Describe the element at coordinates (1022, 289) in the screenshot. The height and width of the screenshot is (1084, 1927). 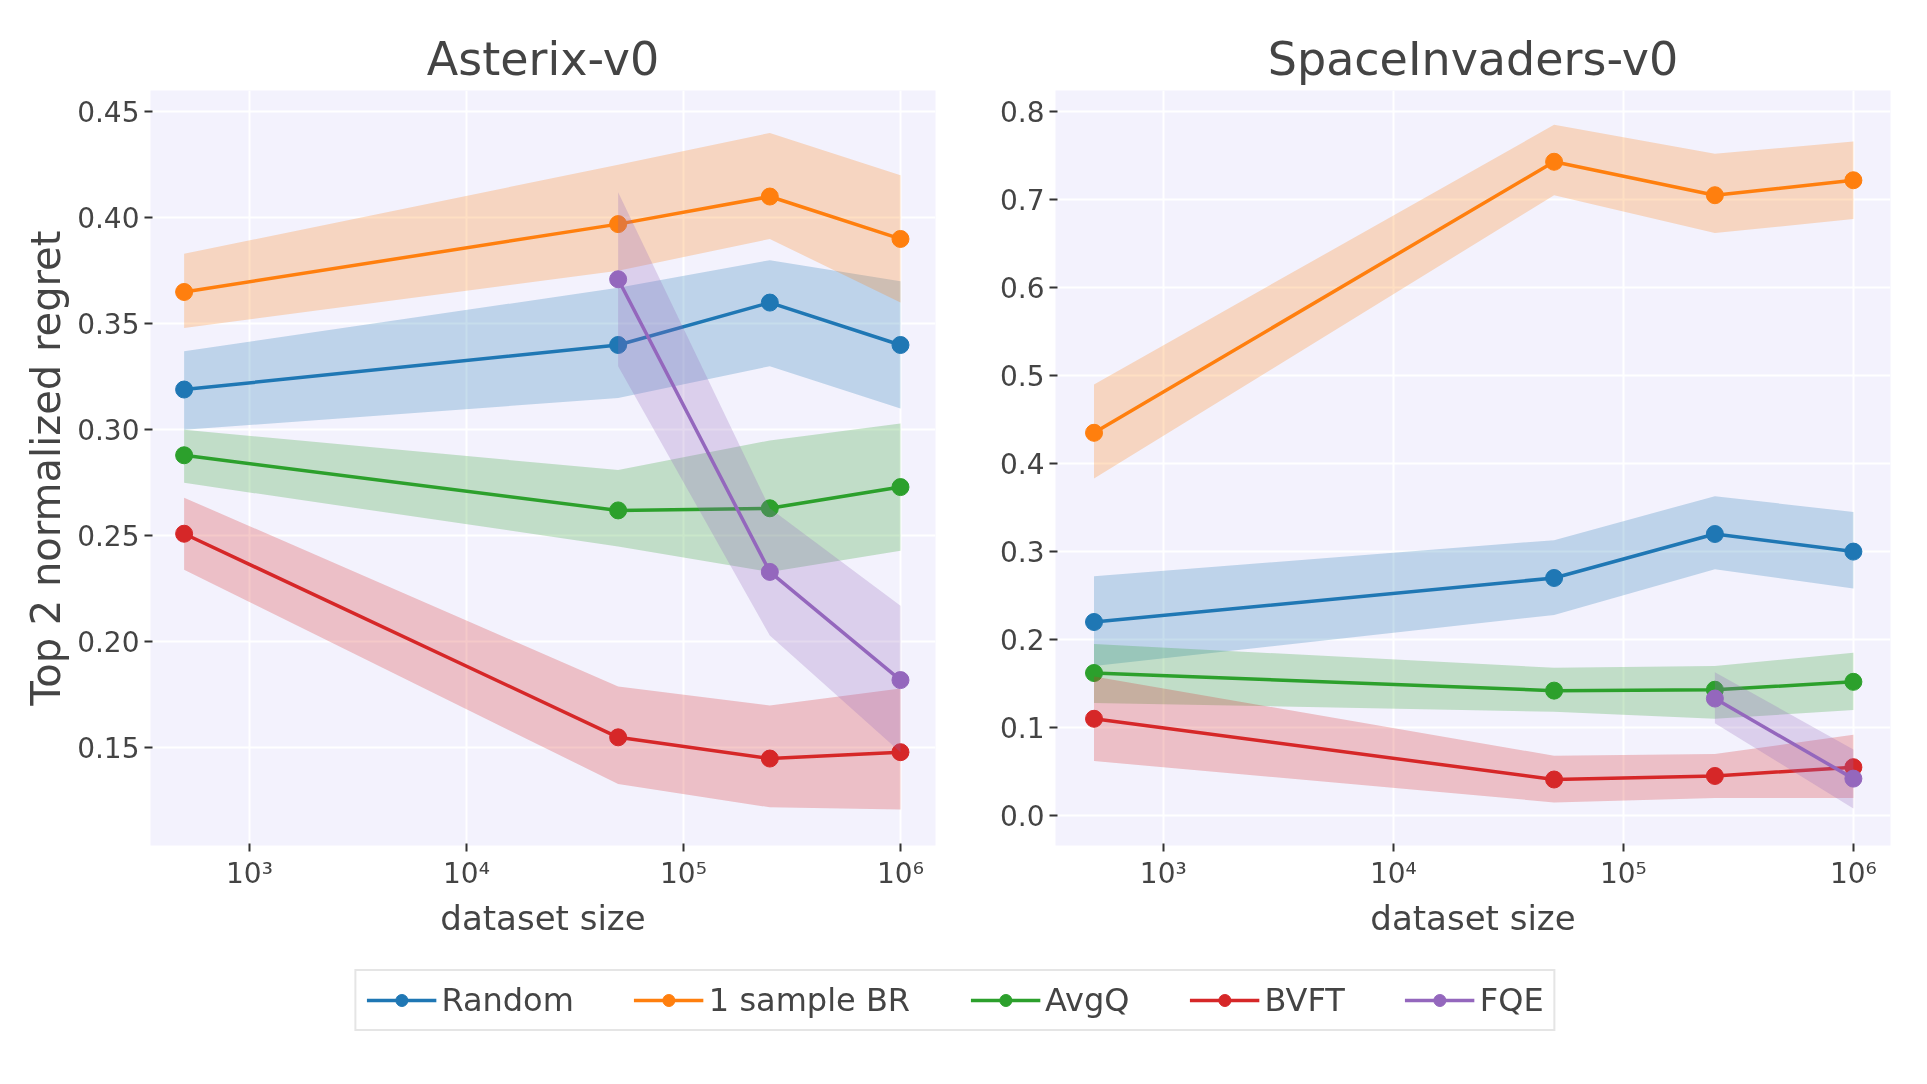
I see `y-tick-label: 0.6` at that location.